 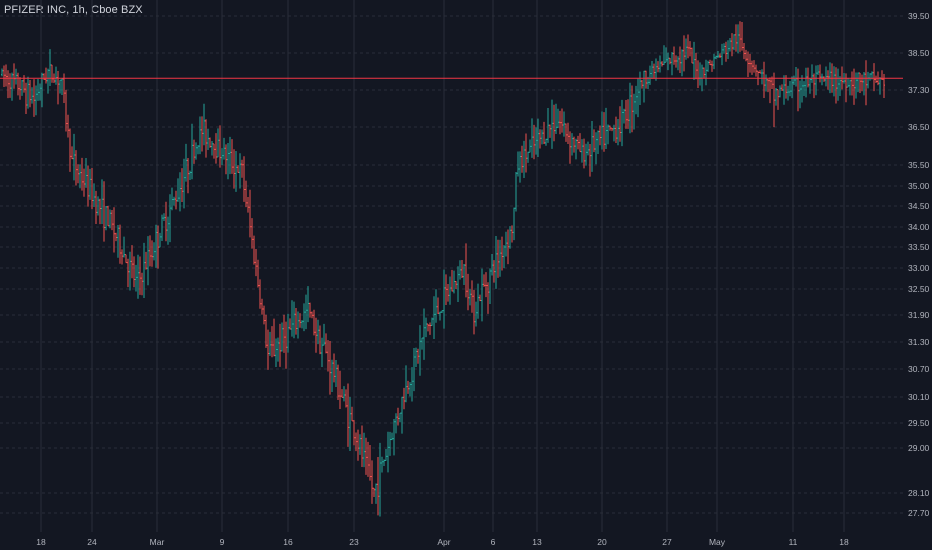 What do you see at coordinates (222, 542) in the screenshot?
I see `x-tick-label: 9` at bounding box center [222, 542].